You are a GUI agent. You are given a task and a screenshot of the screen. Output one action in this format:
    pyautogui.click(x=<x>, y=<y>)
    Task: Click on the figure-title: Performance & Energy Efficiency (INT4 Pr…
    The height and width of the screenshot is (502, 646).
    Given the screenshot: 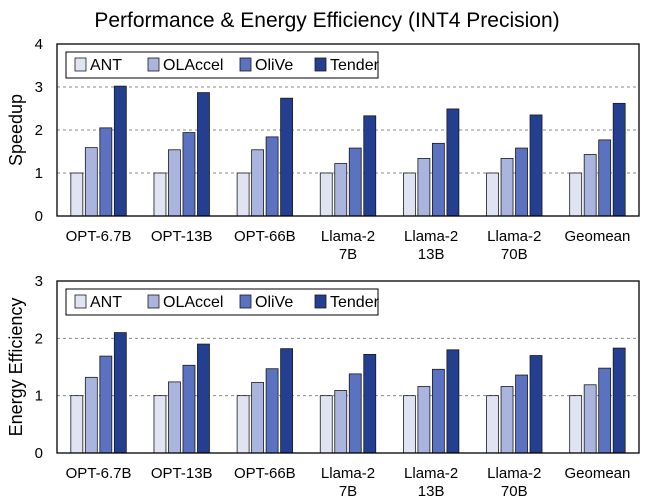 What is the action you would take?
    pyautogui.click(x=326, y=20)
    